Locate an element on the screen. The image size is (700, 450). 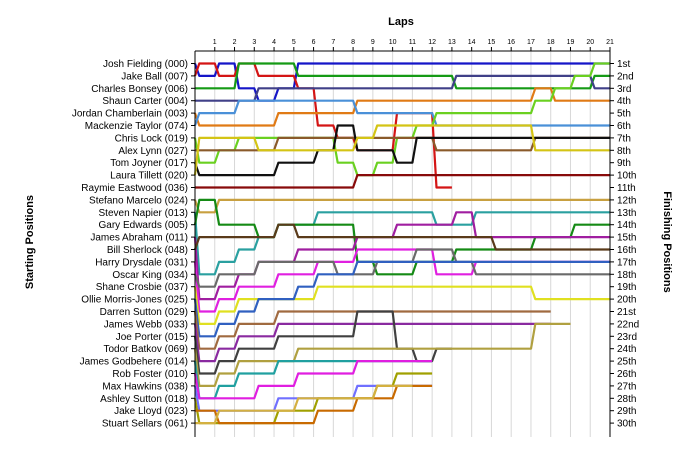
driver-label: Chris Lock (019) is located at coordinates (151, 138).